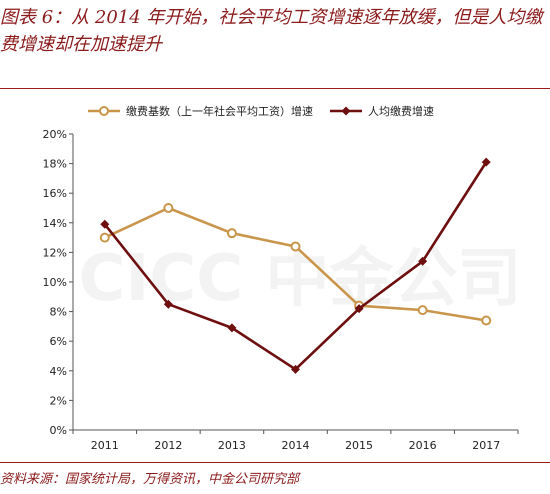  What do you see at coordinates (55, 164) in the screenshot?
I see `y-tick-label: 18%` at bounding box center [55, 164].